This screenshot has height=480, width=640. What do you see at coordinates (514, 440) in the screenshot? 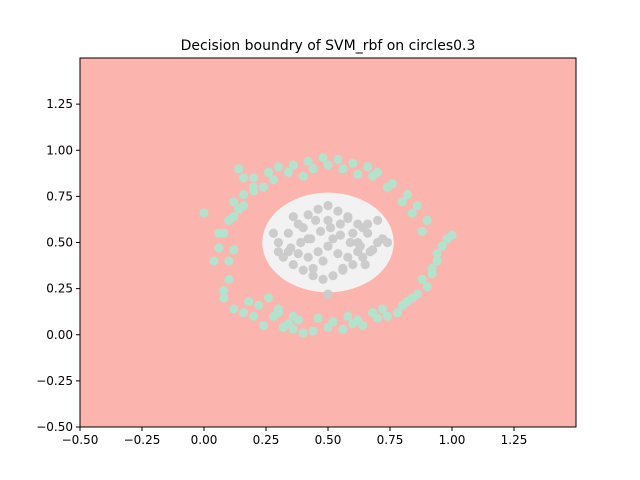
I see `x-tick-label: 1.25` at bounding box center [514, 440].